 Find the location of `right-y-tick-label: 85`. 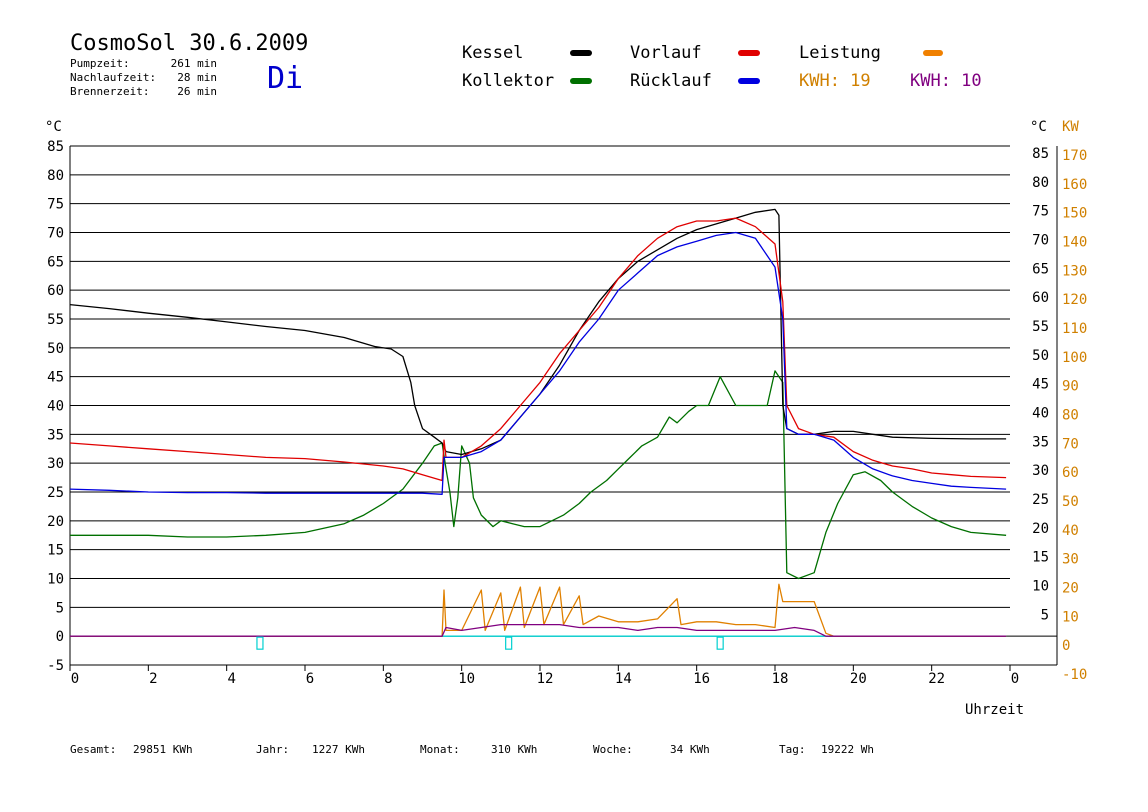

right-y-tick-label: 85 is located at coordinates (1040, 154).